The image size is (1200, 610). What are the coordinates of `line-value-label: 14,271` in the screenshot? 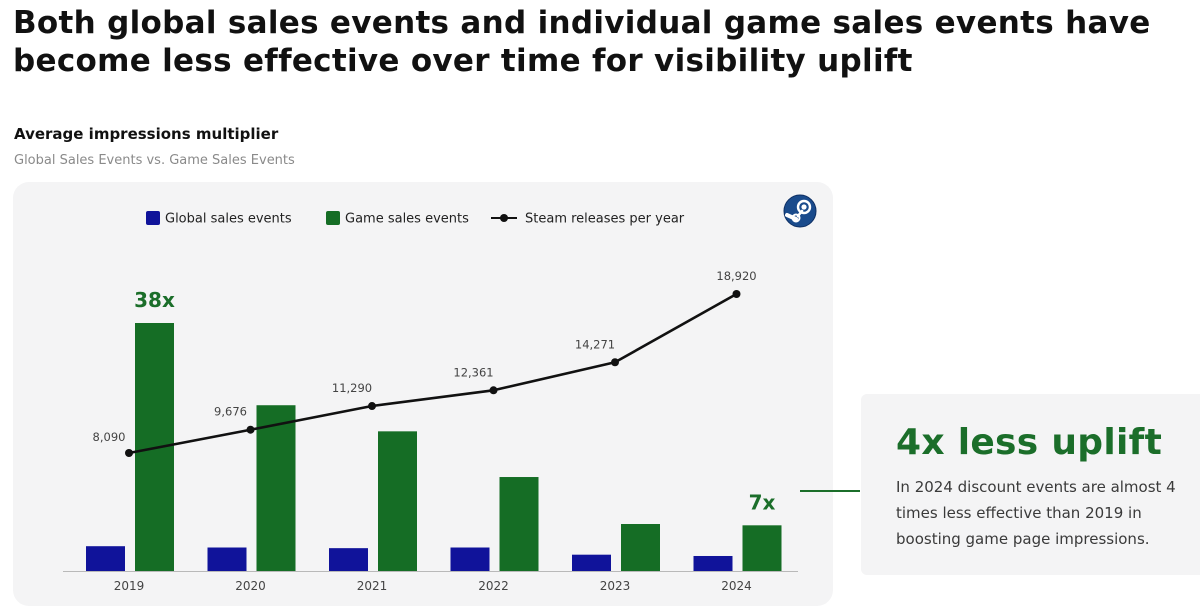 It's located at (595, 344).